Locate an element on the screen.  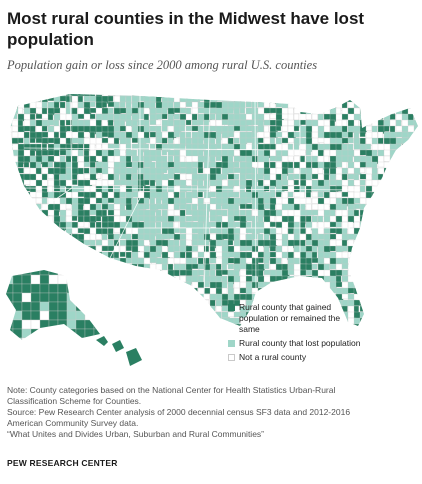
hawaii-counties is located at coordinates (119, 351).